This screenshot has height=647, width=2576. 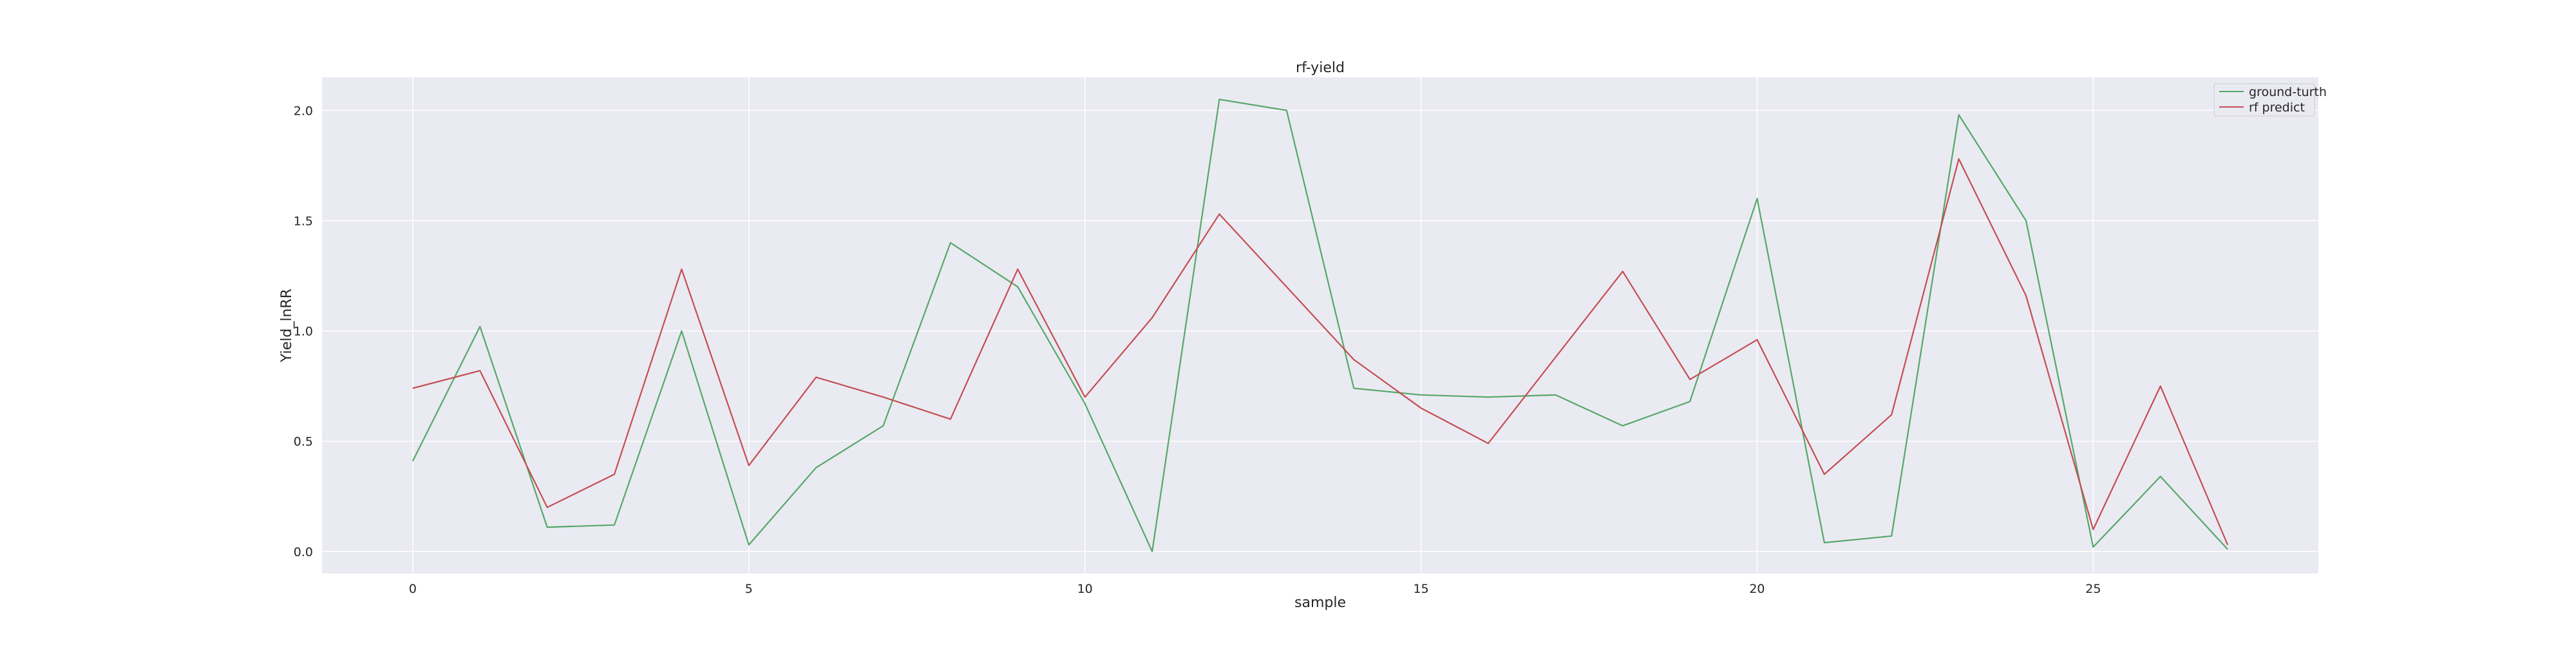 What do you see at coordinates (2288, 92) in the screenshot?
I see `legend-label-ground-turth: ground-turth` at bounding box center [2288, 92].